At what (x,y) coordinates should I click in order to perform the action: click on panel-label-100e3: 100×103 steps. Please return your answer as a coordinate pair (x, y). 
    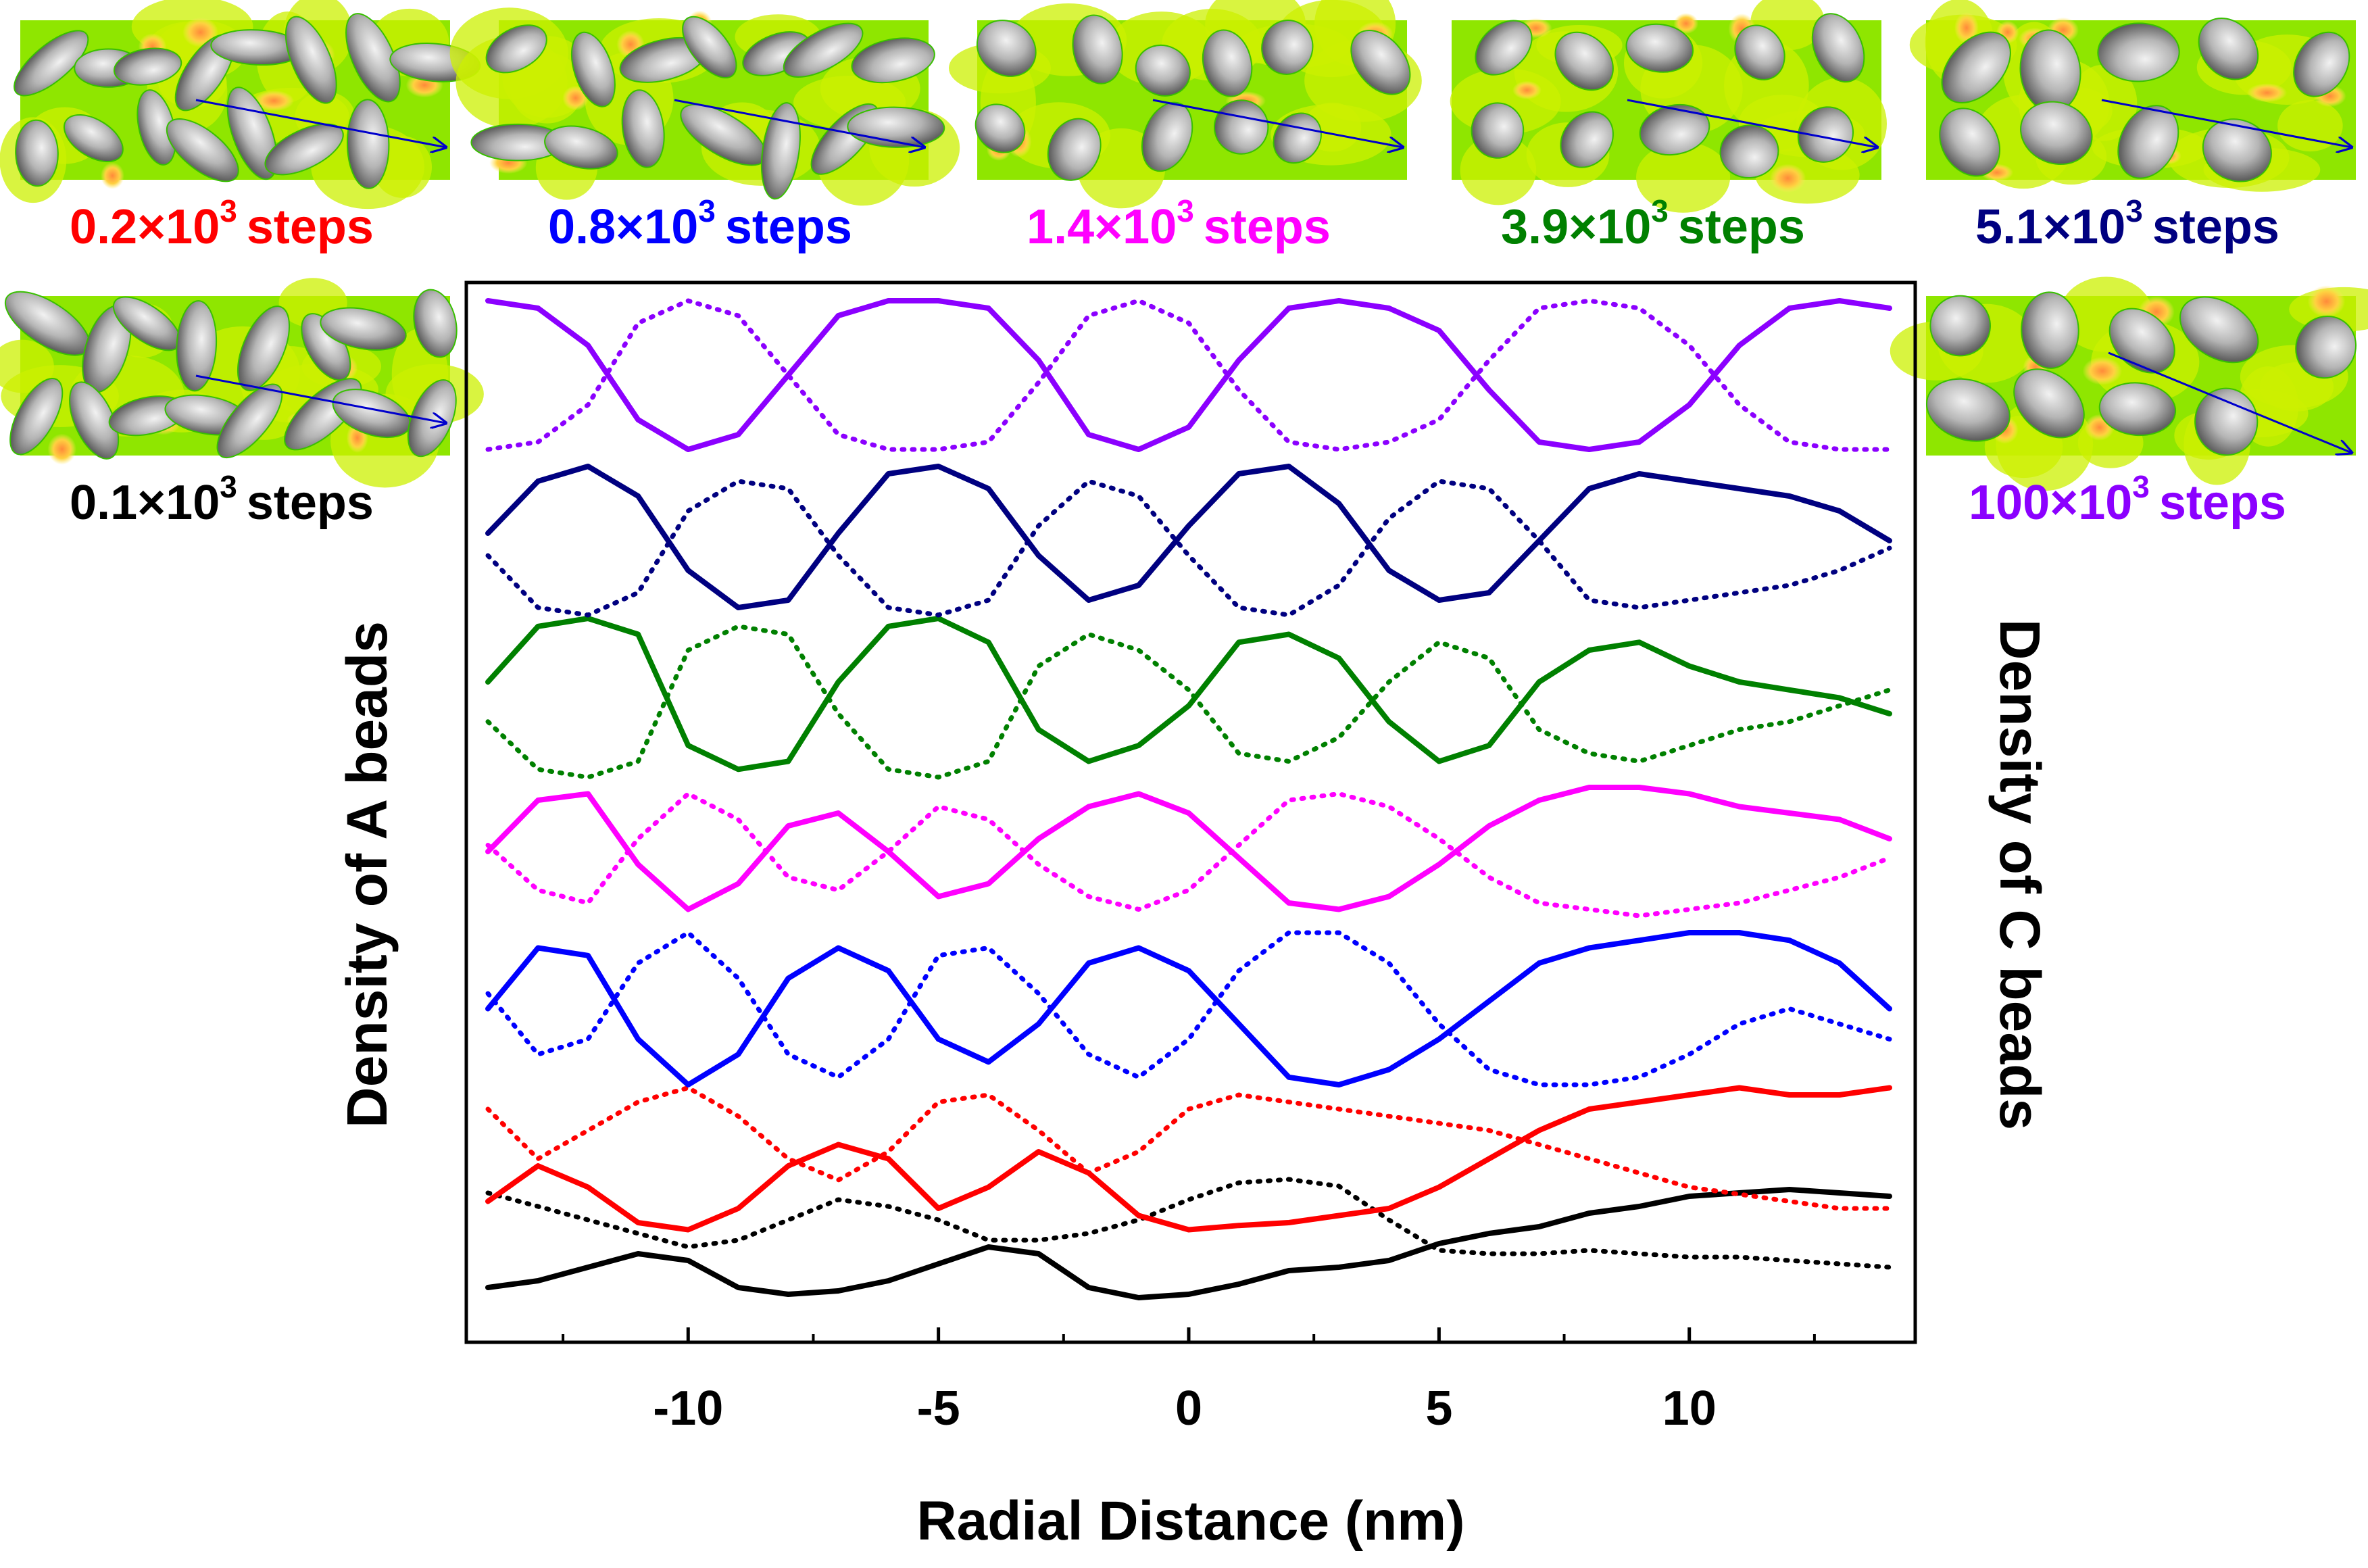
    Looking at the image, I should click on (2127, 500).